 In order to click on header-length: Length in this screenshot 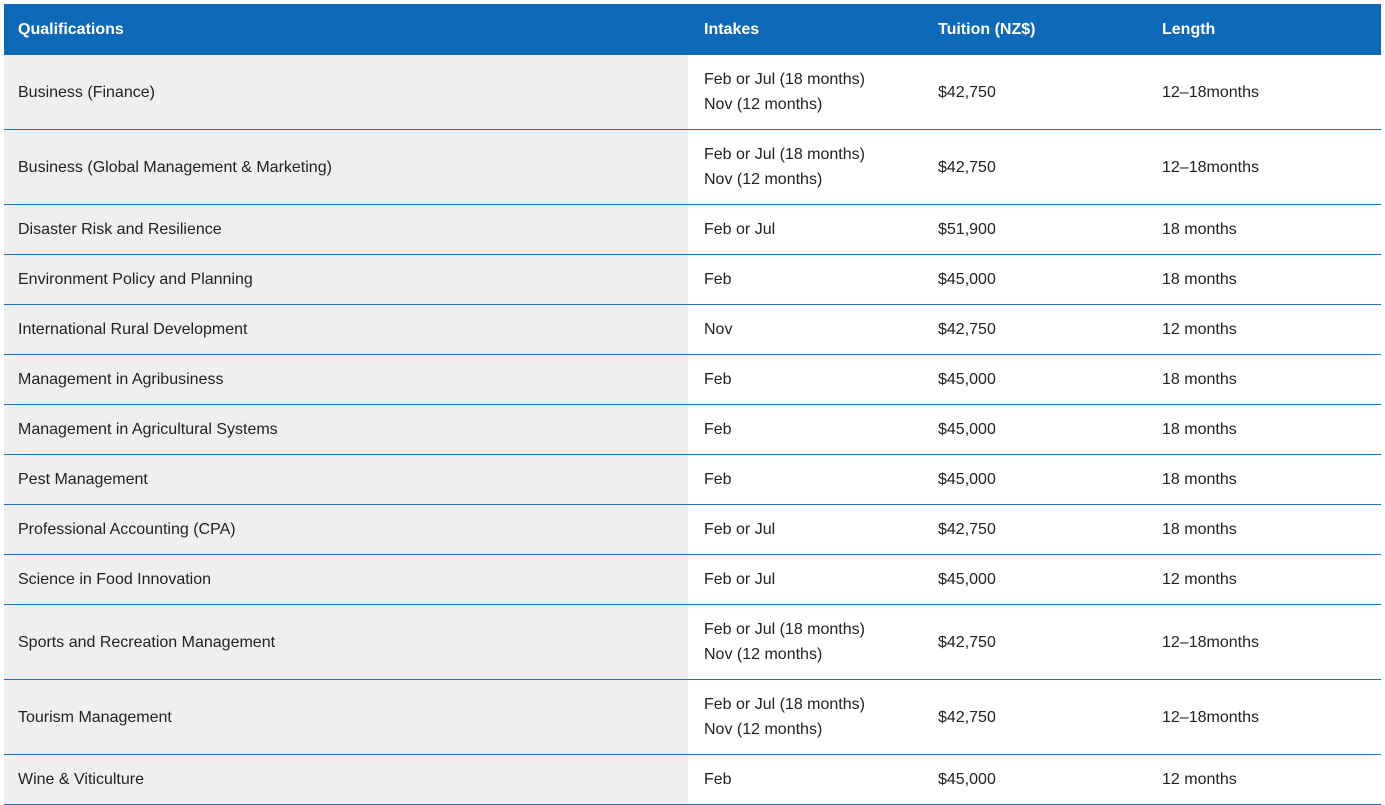, I will do `click(1189, 29)`.